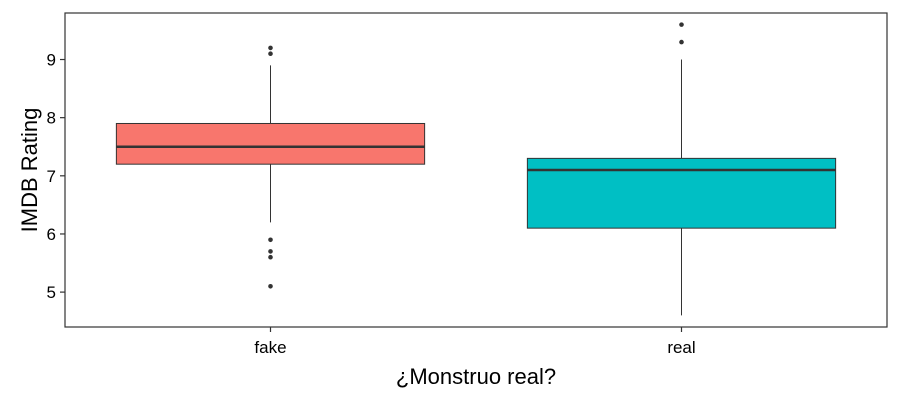  Describe the element at coordinates (51, 60) in the screenshot. I see `y-tick-label: 9` at that location.